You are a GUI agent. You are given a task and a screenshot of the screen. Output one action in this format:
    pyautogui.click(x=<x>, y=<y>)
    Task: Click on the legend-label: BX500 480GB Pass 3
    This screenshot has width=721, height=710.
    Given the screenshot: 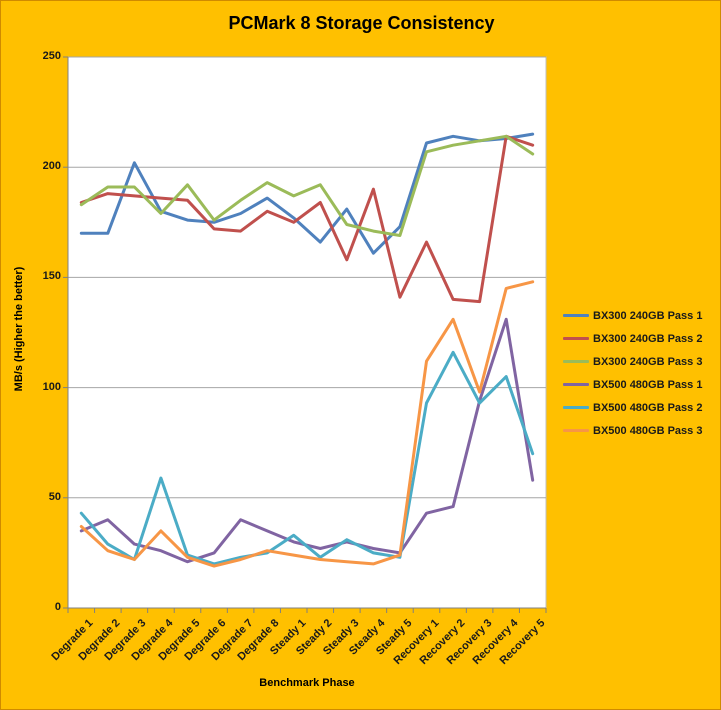 What is the action you would take?
    pyautogui.click(x=648, y=430)
    